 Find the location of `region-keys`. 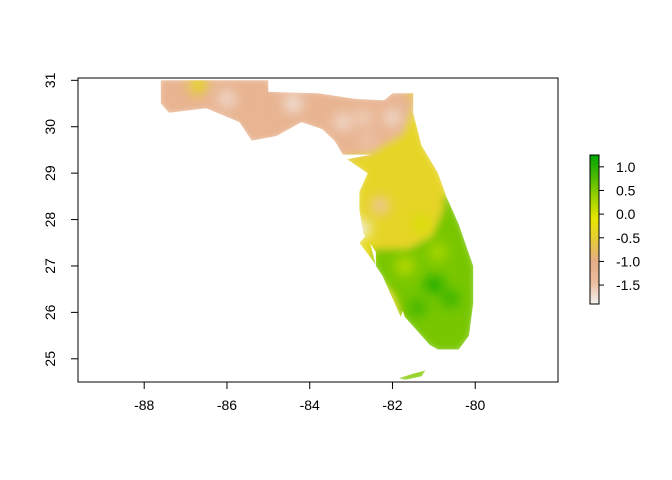

region-keys is located at coordinates (410, 372).